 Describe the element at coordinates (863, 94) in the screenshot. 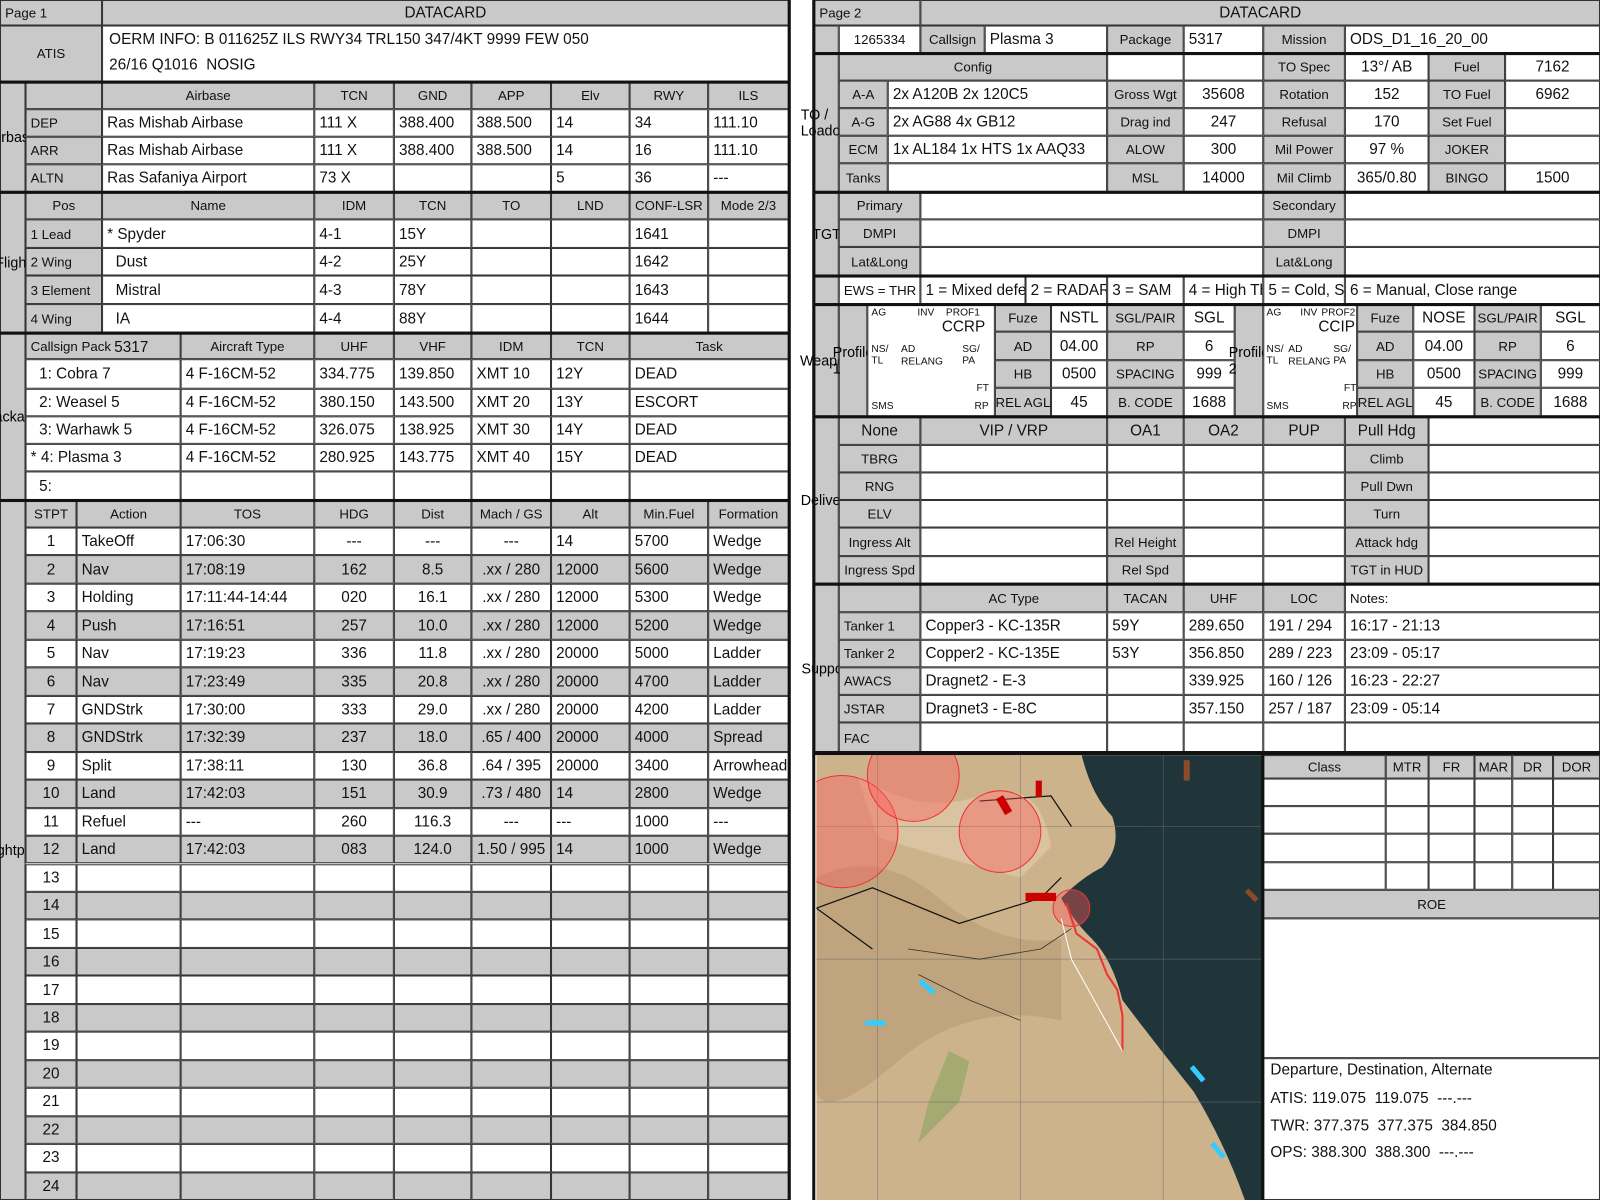

I see `row-label: A-A` at that location.